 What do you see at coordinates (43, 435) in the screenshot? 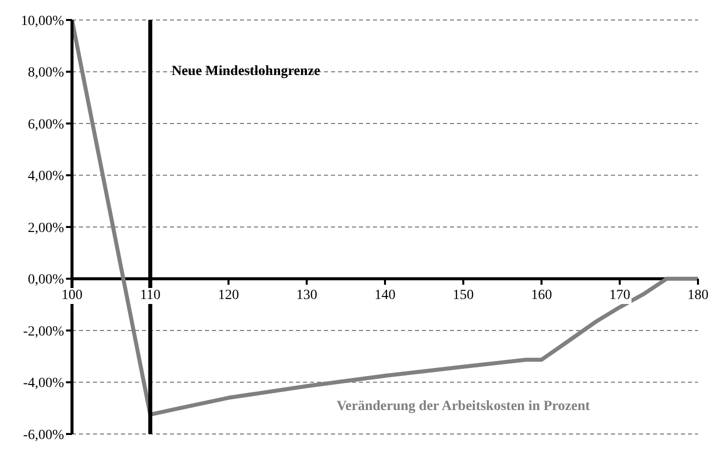
I see `y-tick-label: -6,00%` at bounding box center [43, 435].